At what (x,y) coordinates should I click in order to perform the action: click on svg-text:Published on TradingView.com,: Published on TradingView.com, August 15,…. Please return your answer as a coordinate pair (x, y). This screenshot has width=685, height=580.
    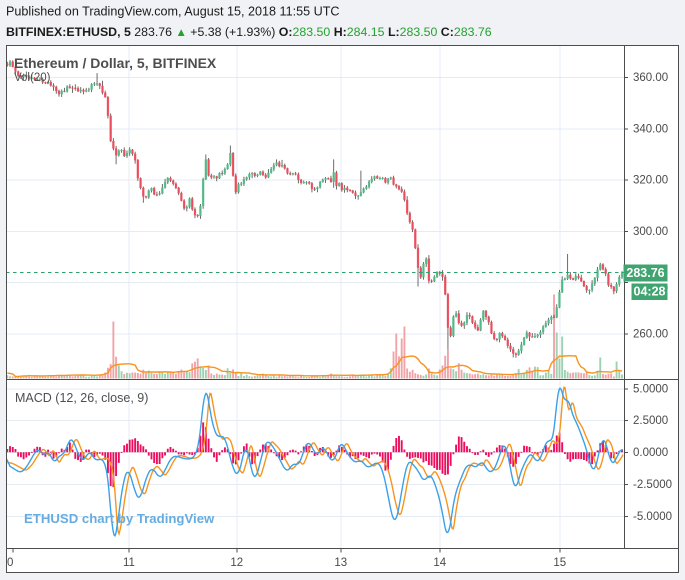
    Looking at the image, I should click on (172, 12).